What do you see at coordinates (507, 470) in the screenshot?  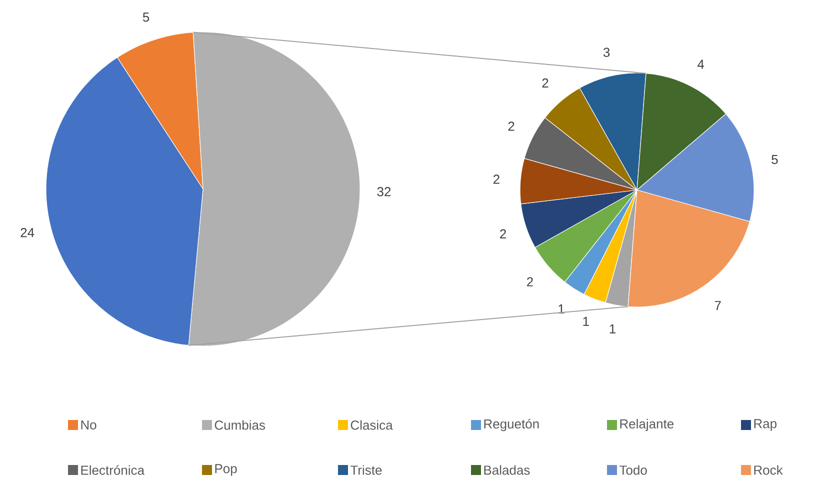 I see `legend-label: Baladas` at bounding box center [507, 470].